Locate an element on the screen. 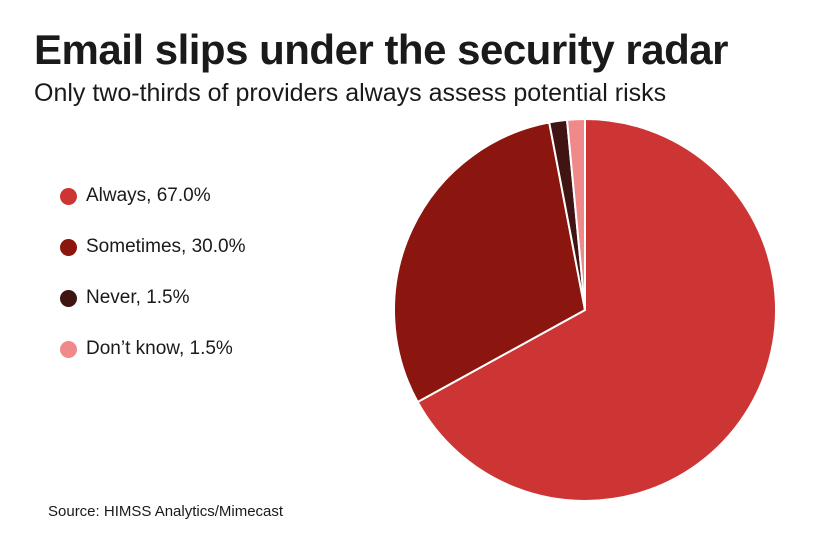  source-note: Source: HIMSS Analytics/Mimecast is located at coordinates (166, 511).